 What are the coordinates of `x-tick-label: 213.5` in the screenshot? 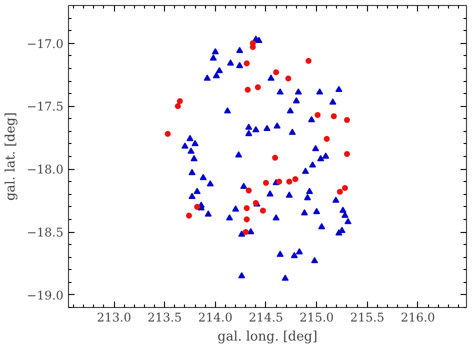 It's located at (165, 317).